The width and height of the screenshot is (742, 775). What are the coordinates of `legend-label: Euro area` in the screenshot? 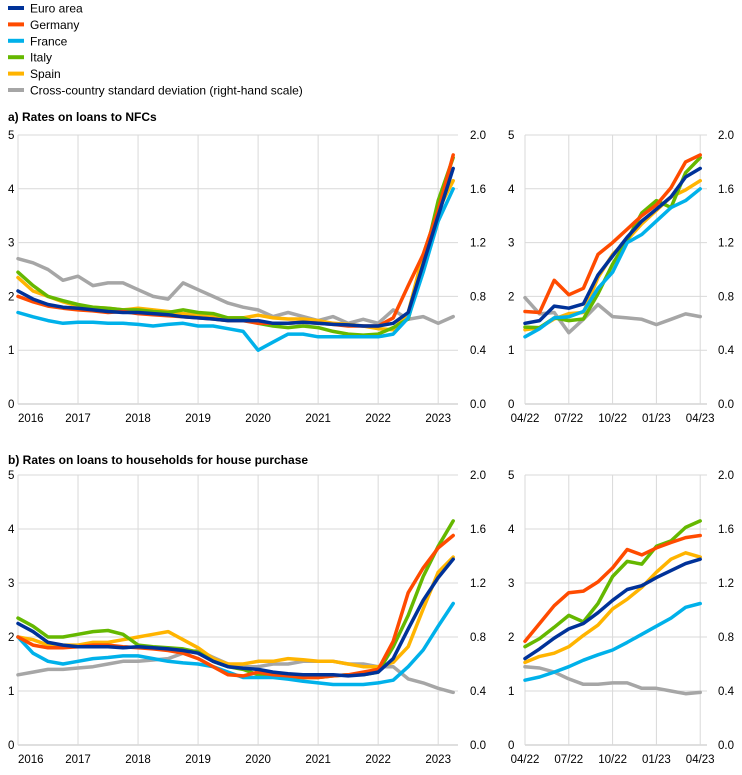 It's located at (56, 9).